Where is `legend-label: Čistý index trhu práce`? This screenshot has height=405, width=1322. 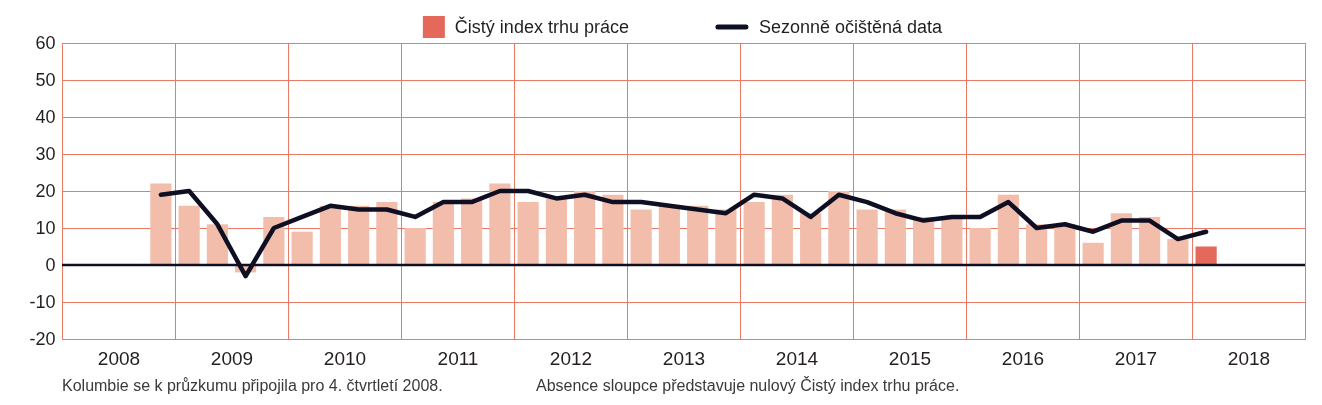
legend-label: Čistý index trhu práce is located at coordinates (541, 26).